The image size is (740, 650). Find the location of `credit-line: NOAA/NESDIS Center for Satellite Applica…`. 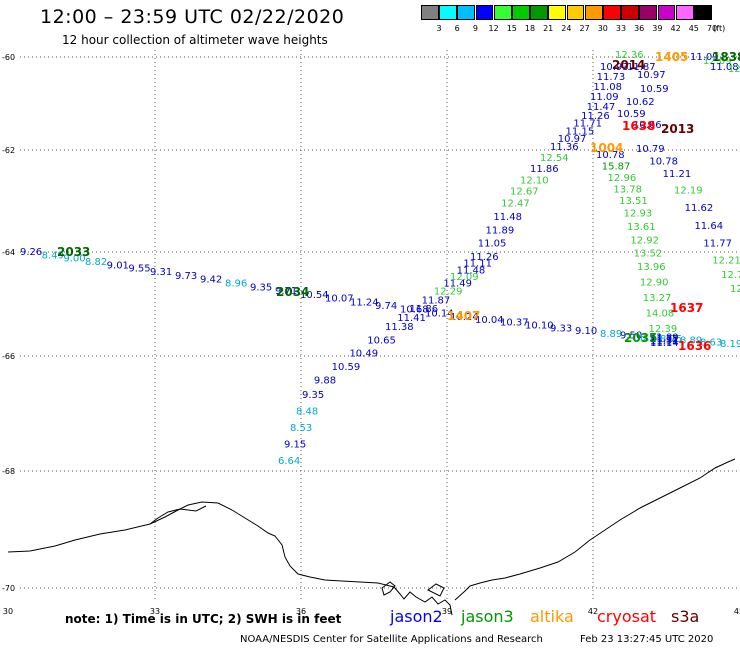

credit-line: NOAA/NESDIS Center for Satellite Applica… is located at coordinates (391, 639).